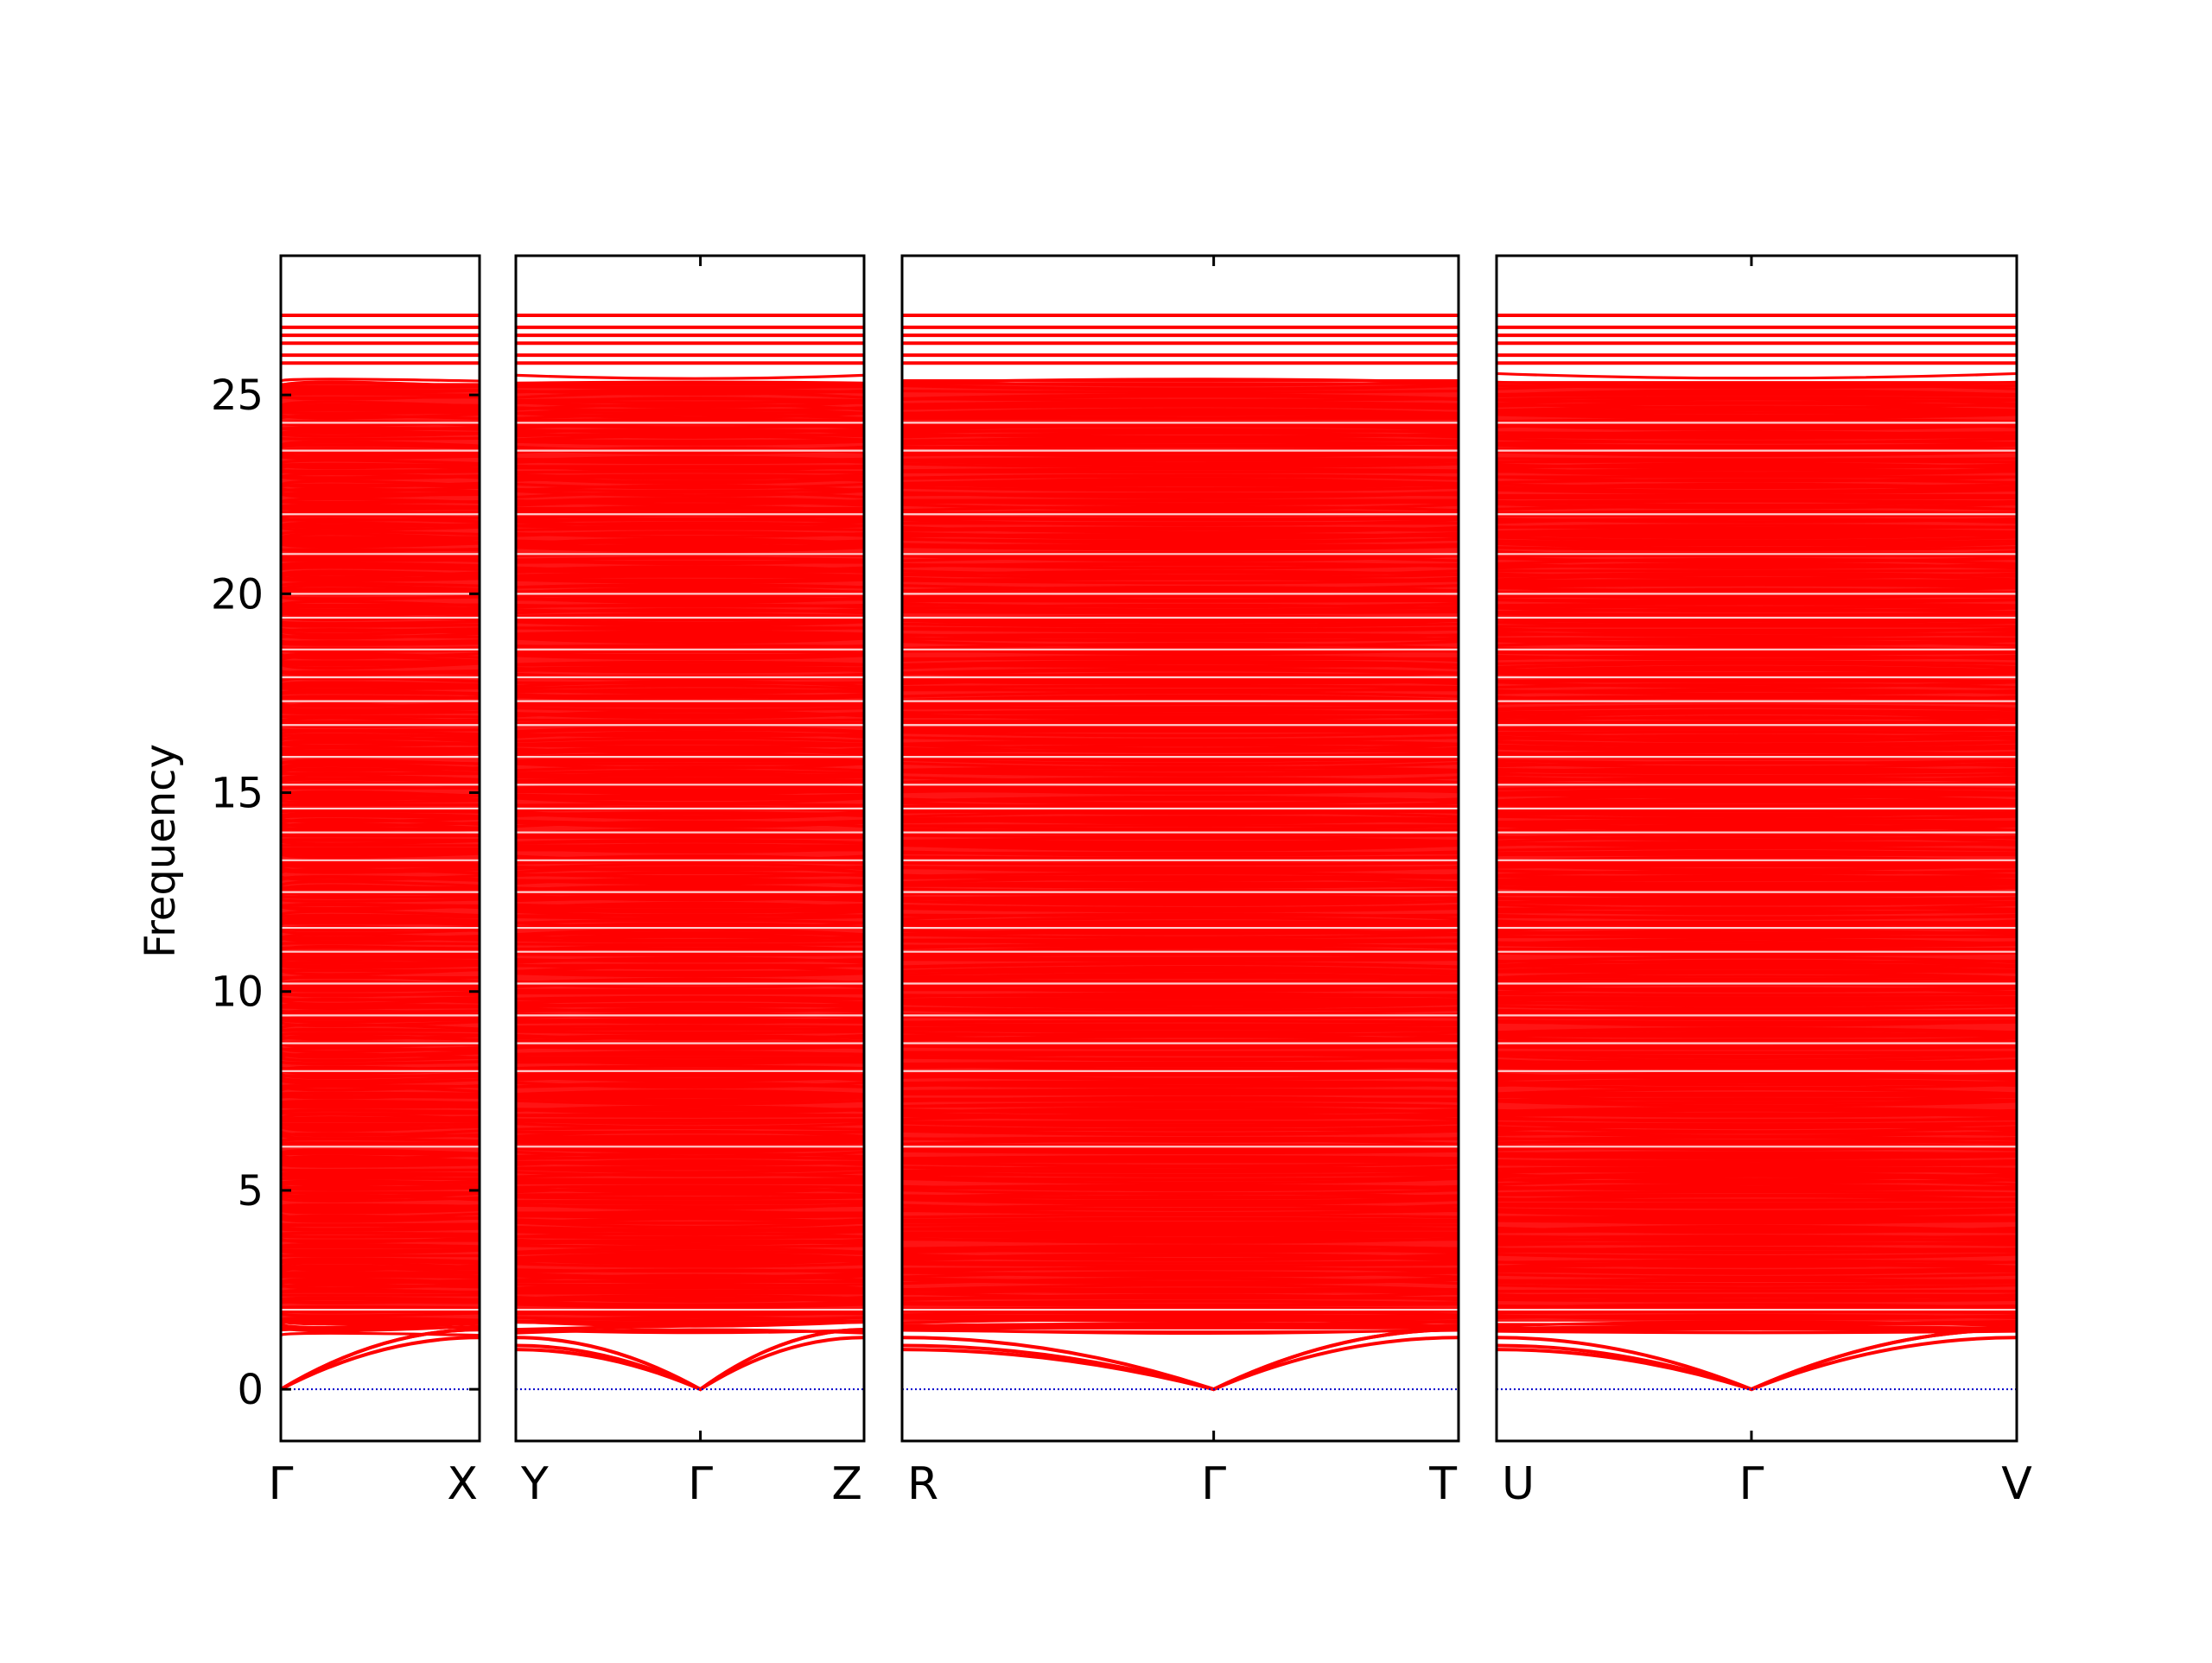 This screenshot has height=1663, width=2212. What do you see at coordinates (534, 1484) in the screenshot?
I see `x-tick-label: Y` at bounding box center [534, 1484].